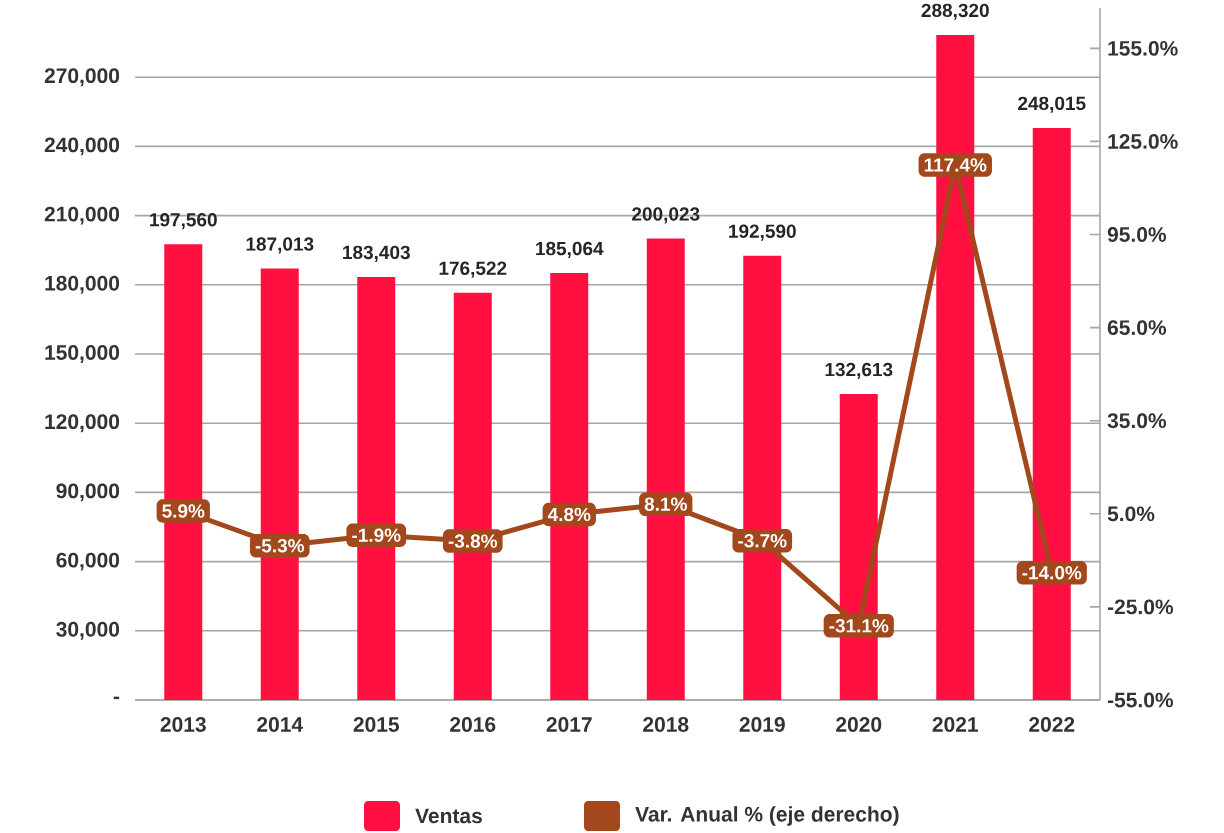 The image size is (1224, 833). What do you see at coordinates (280, 546) in the screenshot?
I see `data-label: -5.3%` at bounding box center [280, 546].